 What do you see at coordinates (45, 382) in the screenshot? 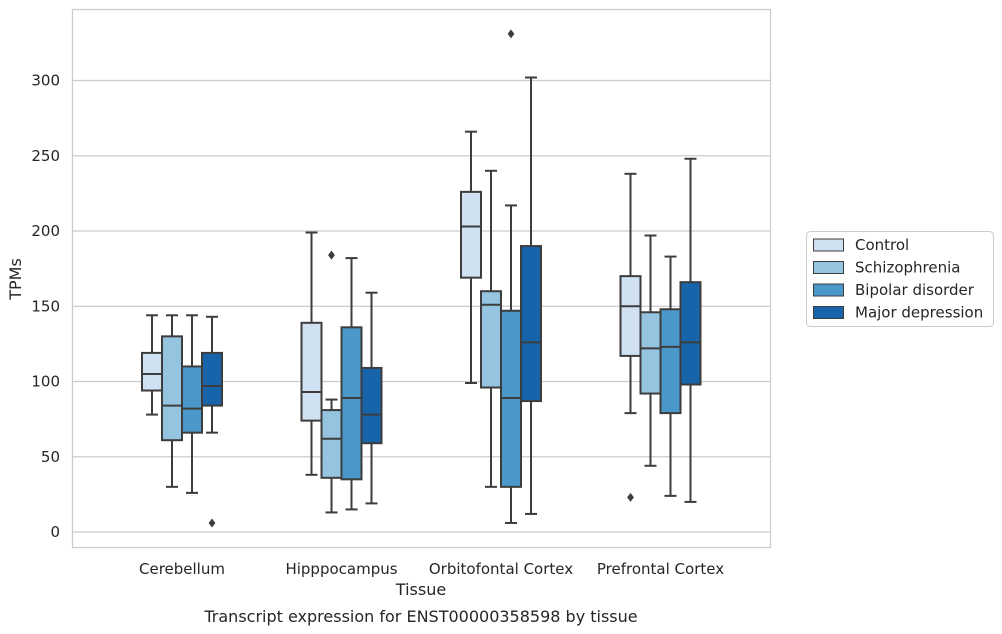
I see `y-tick-label: 100` at bounding box center [45, 382].